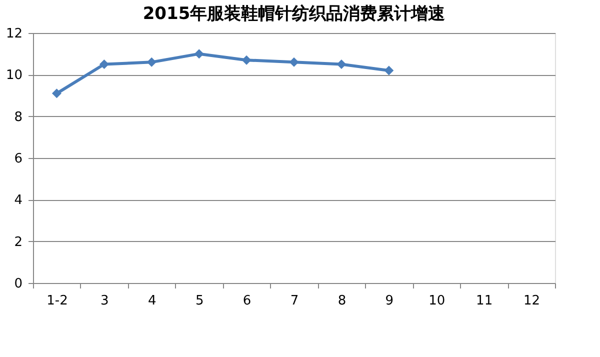 This screenshot has width=600, height=357. What do you see at coordinates (294, 14) in the screenshot?
I see `chart-title: 2015年服装鞋帽针纺织品消费累计增速` at bounding box center [294, 14].